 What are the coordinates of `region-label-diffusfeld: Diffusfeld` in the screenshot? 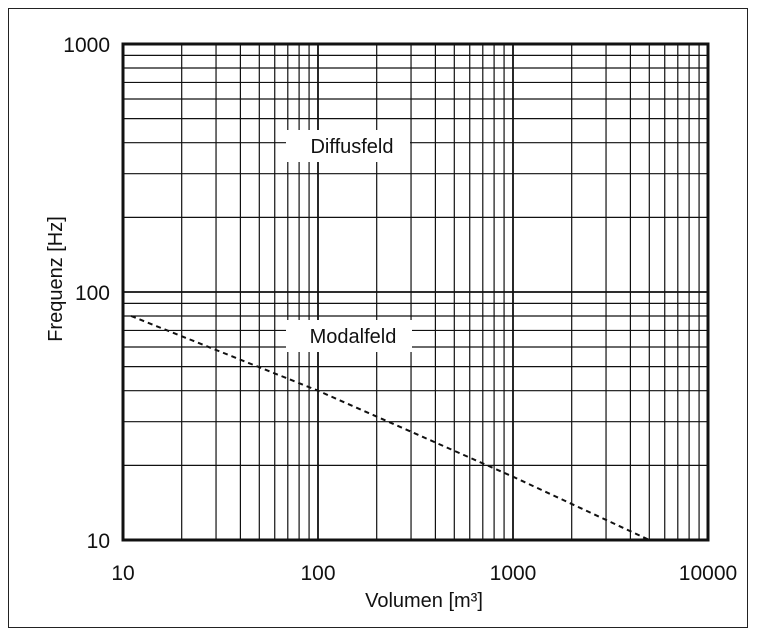 It's located at (348, 146).